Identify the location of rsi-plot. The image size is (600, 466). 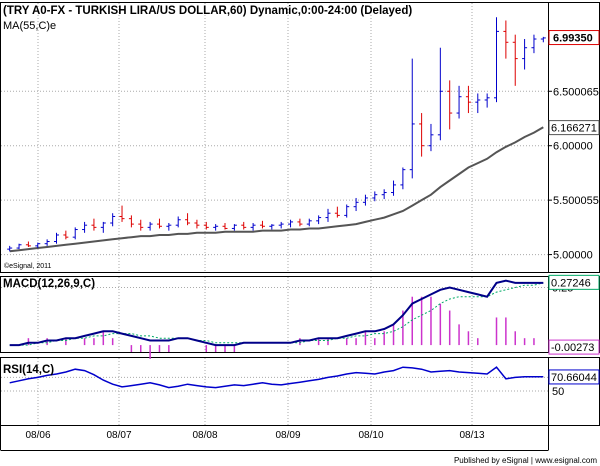
(276, 377).